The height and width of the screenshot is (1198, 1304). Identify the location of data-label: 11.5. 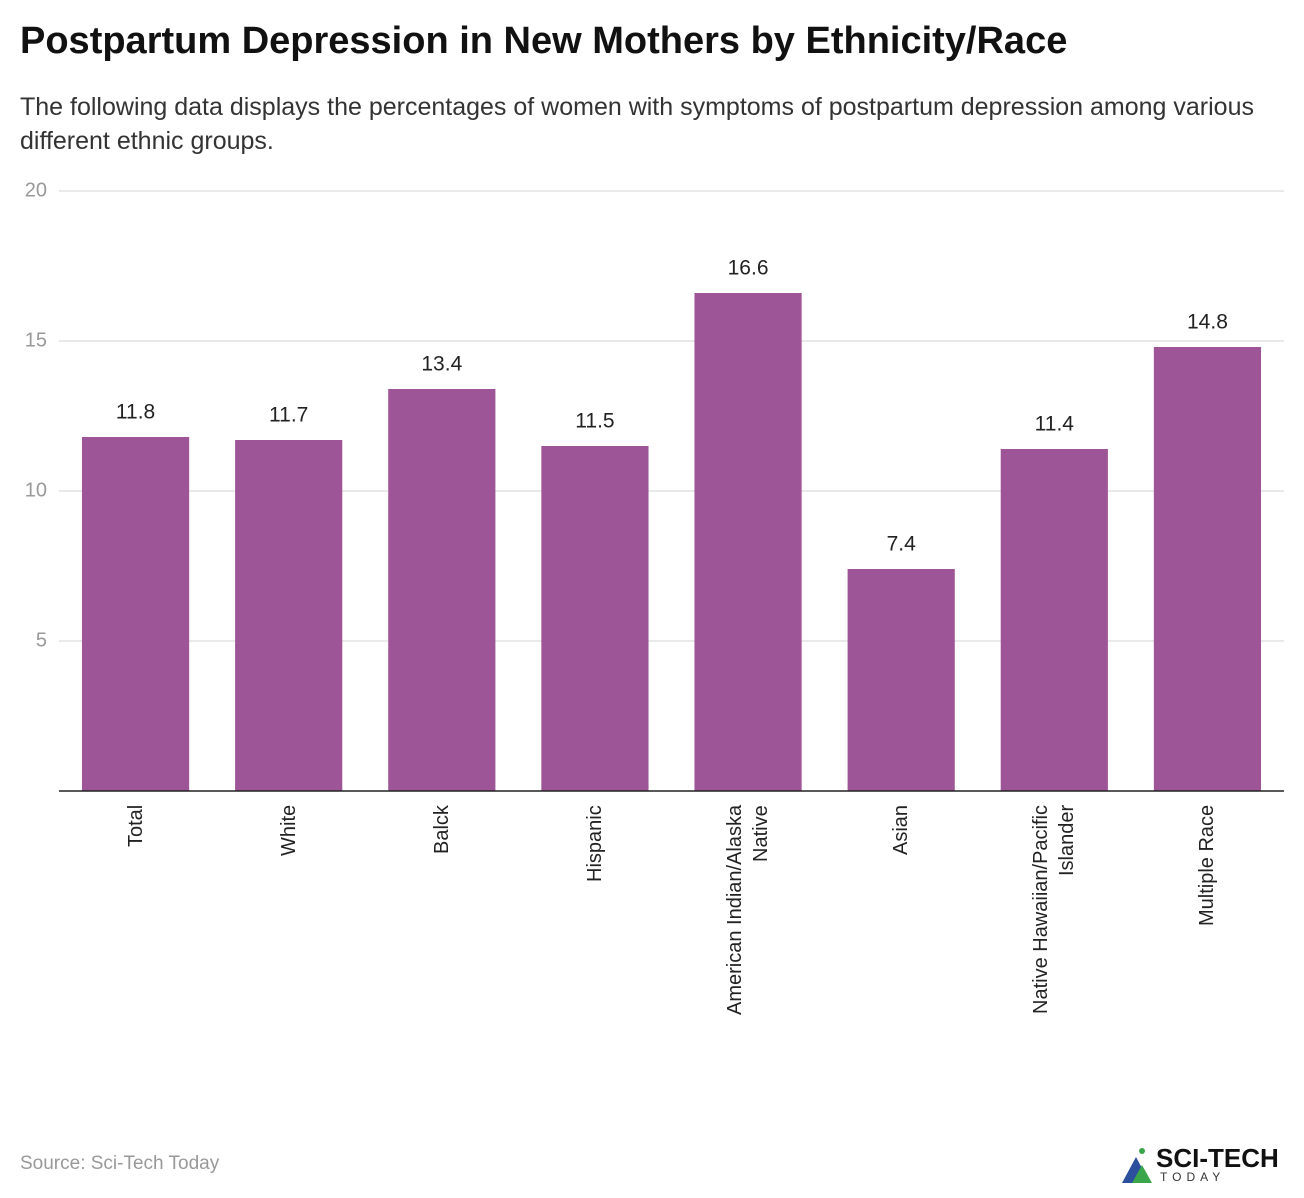
(594, 421).